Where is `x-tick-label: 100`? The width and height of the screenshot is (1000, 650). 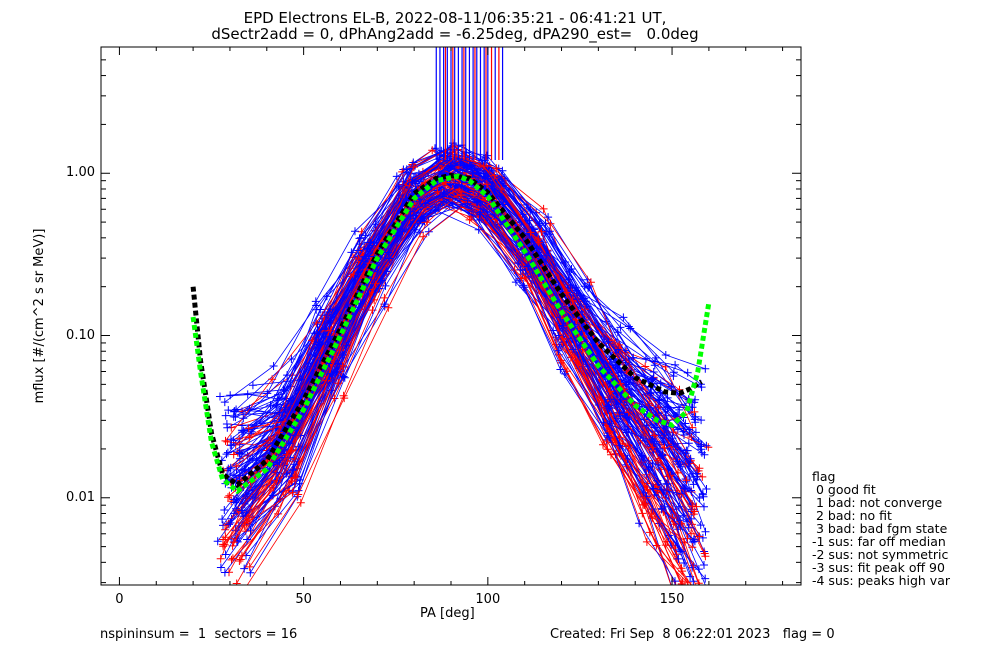 x-tick-label: 100 is located at coordinates (488, 599).